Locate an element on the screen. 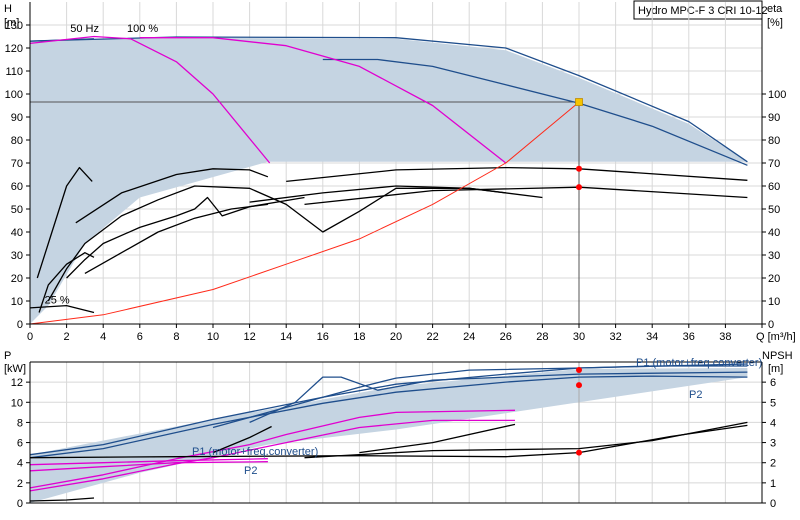  duty-point-marker is located at coordinates (579, 102).